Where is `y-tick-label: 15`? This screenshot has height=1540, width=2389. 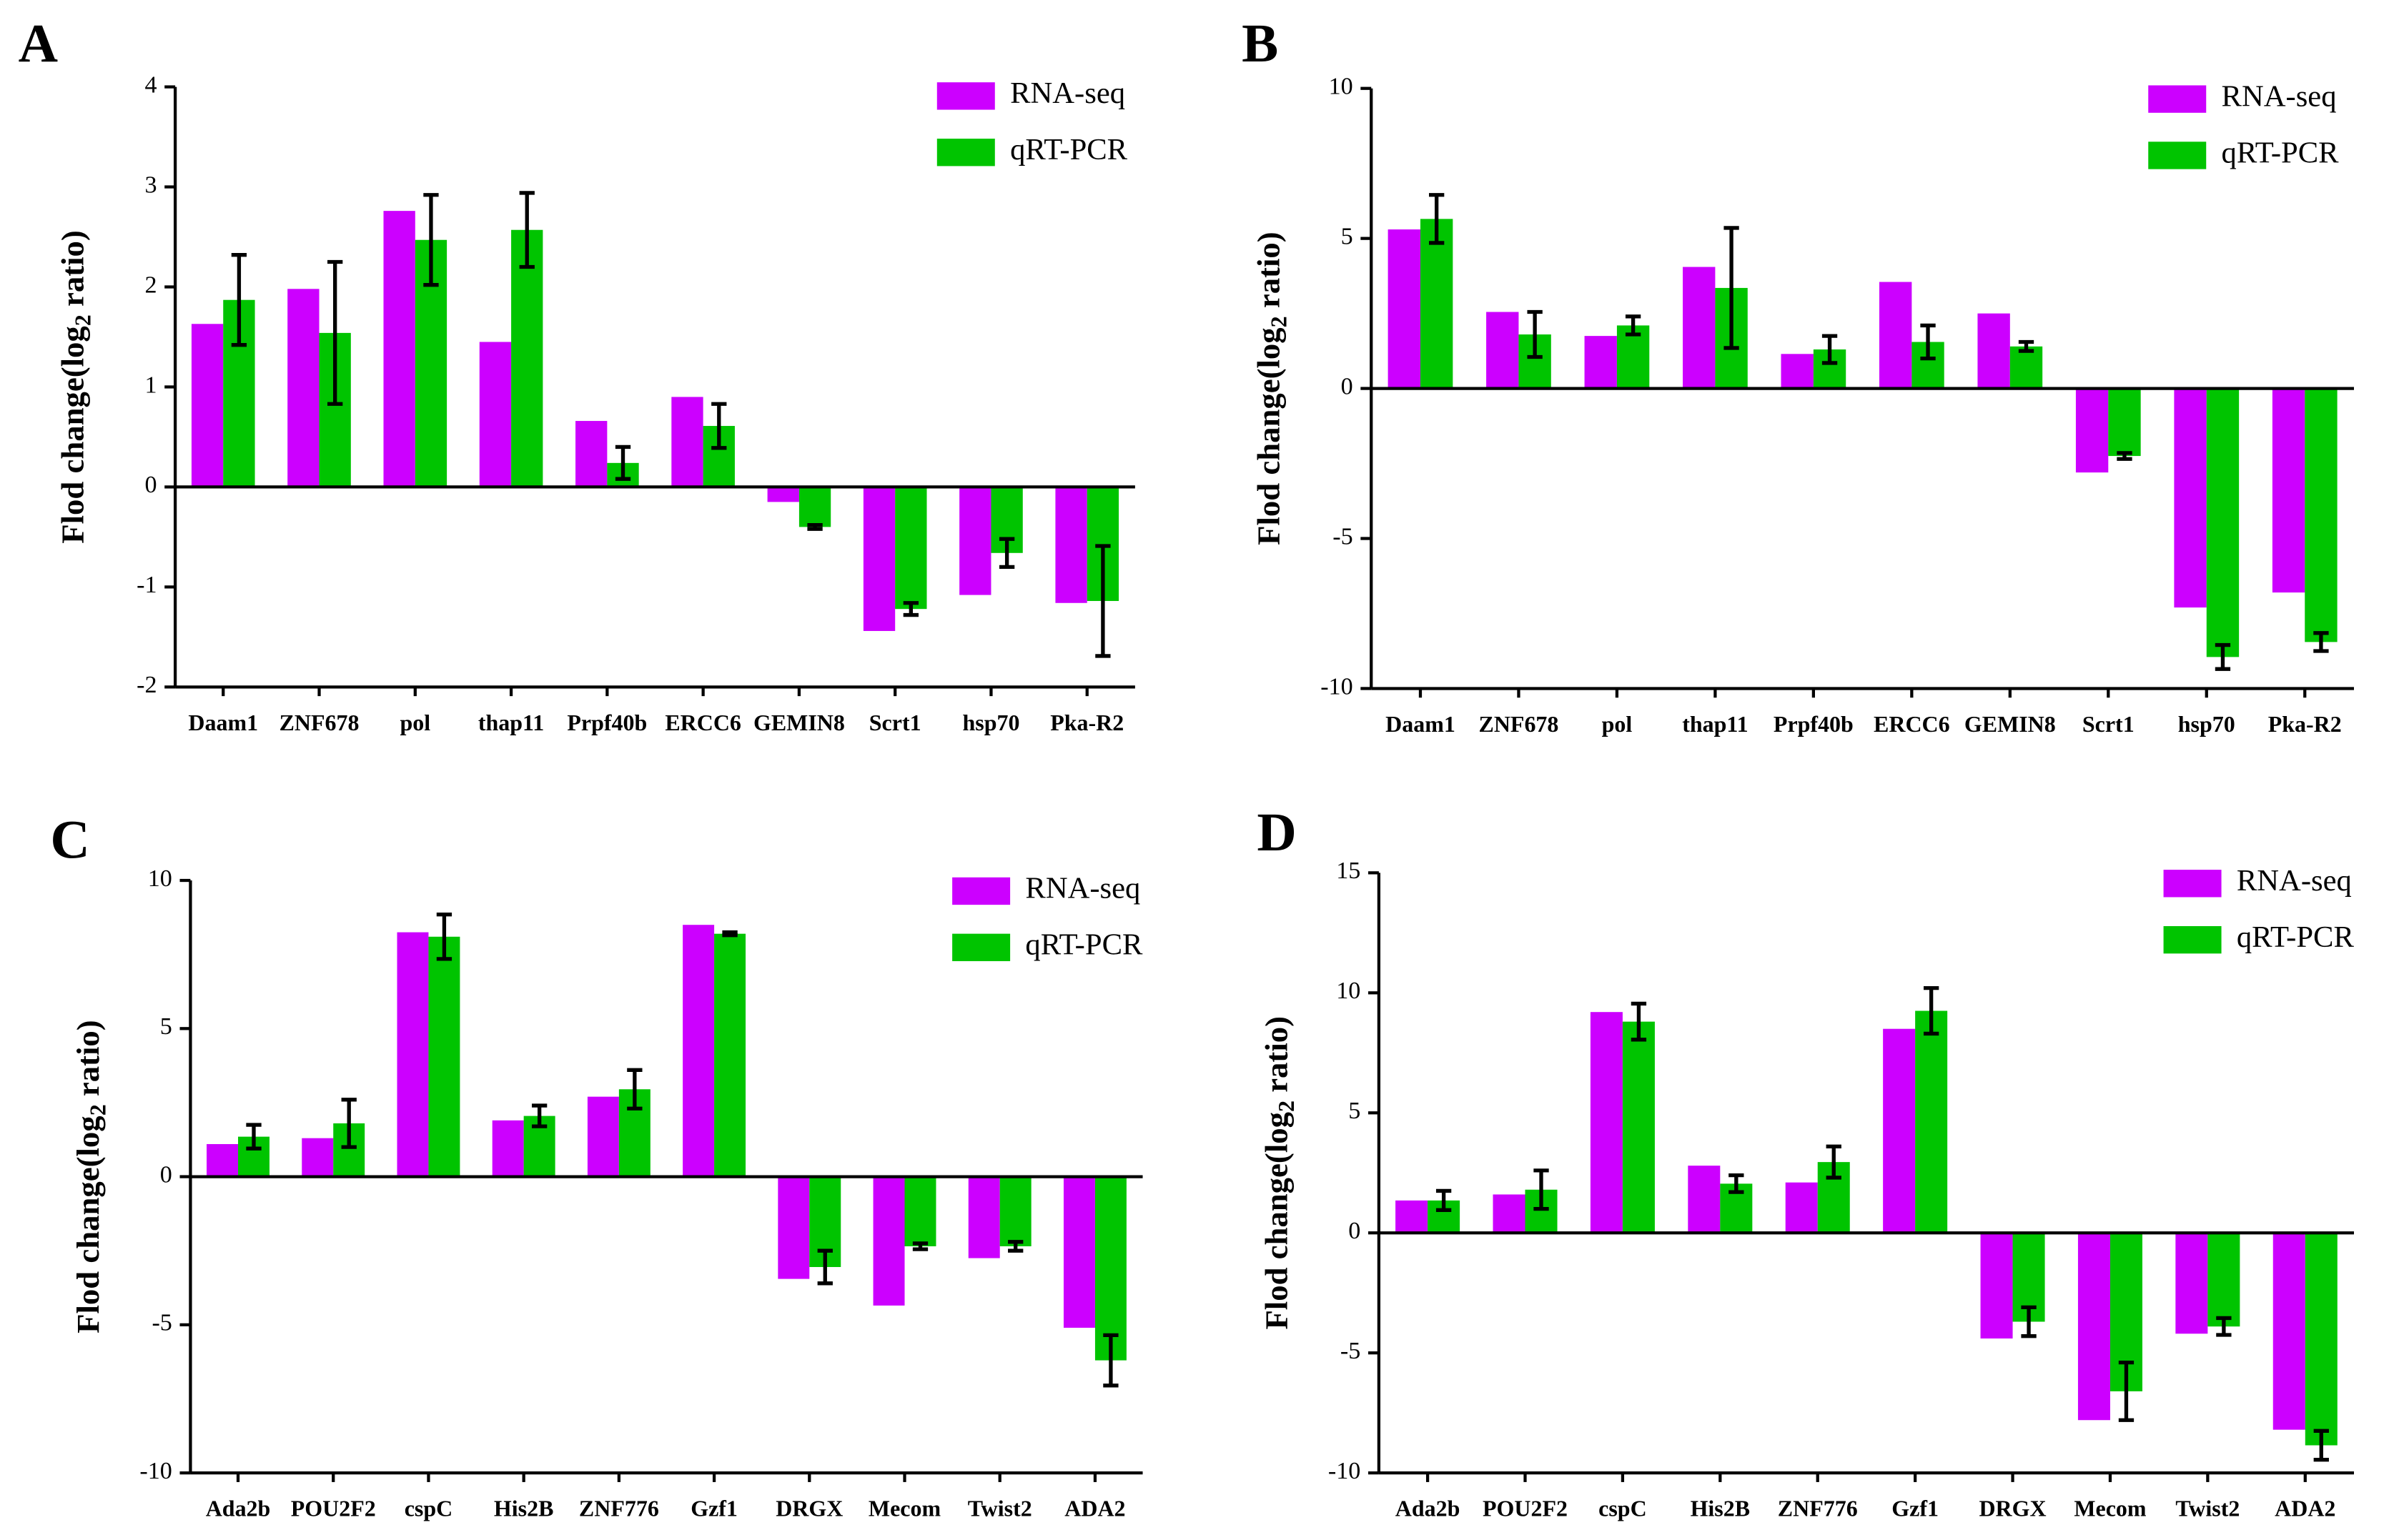
y-tick-label: 15 is located at coordinates (1348, 871).